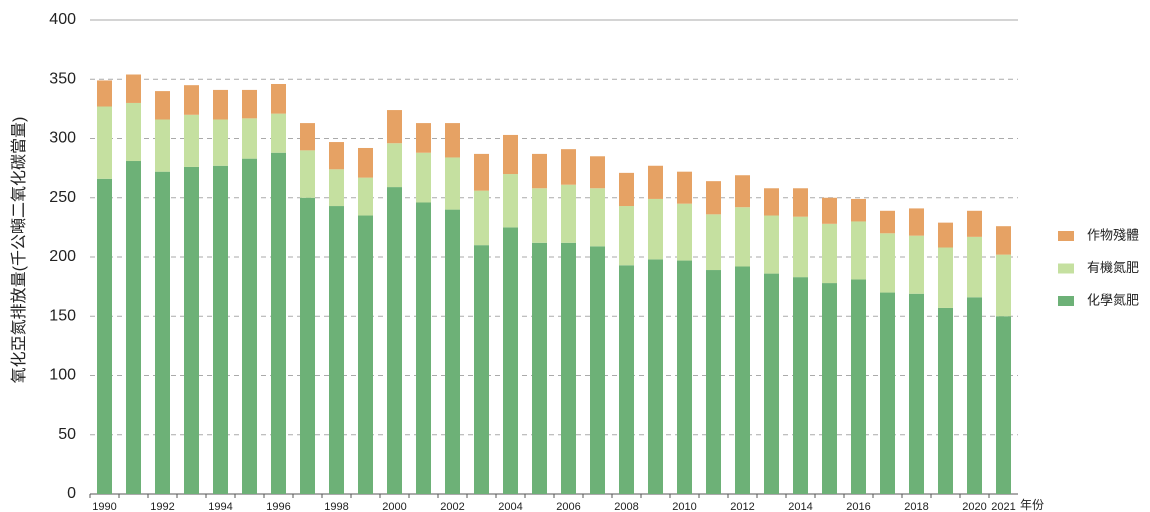 This screenshot has width=1150, height=512. I want to click on y-tick-label: 400, so click(62, 19).